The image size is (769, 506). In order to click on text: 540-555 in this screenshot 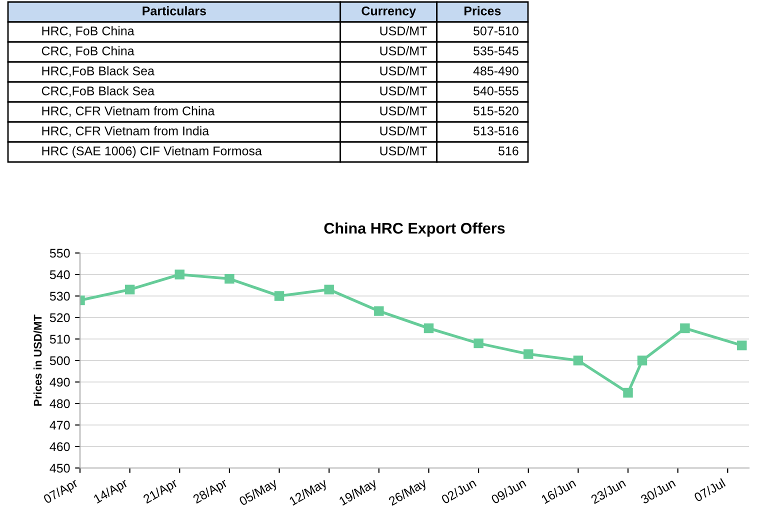, I will do `click(496, 91)`.